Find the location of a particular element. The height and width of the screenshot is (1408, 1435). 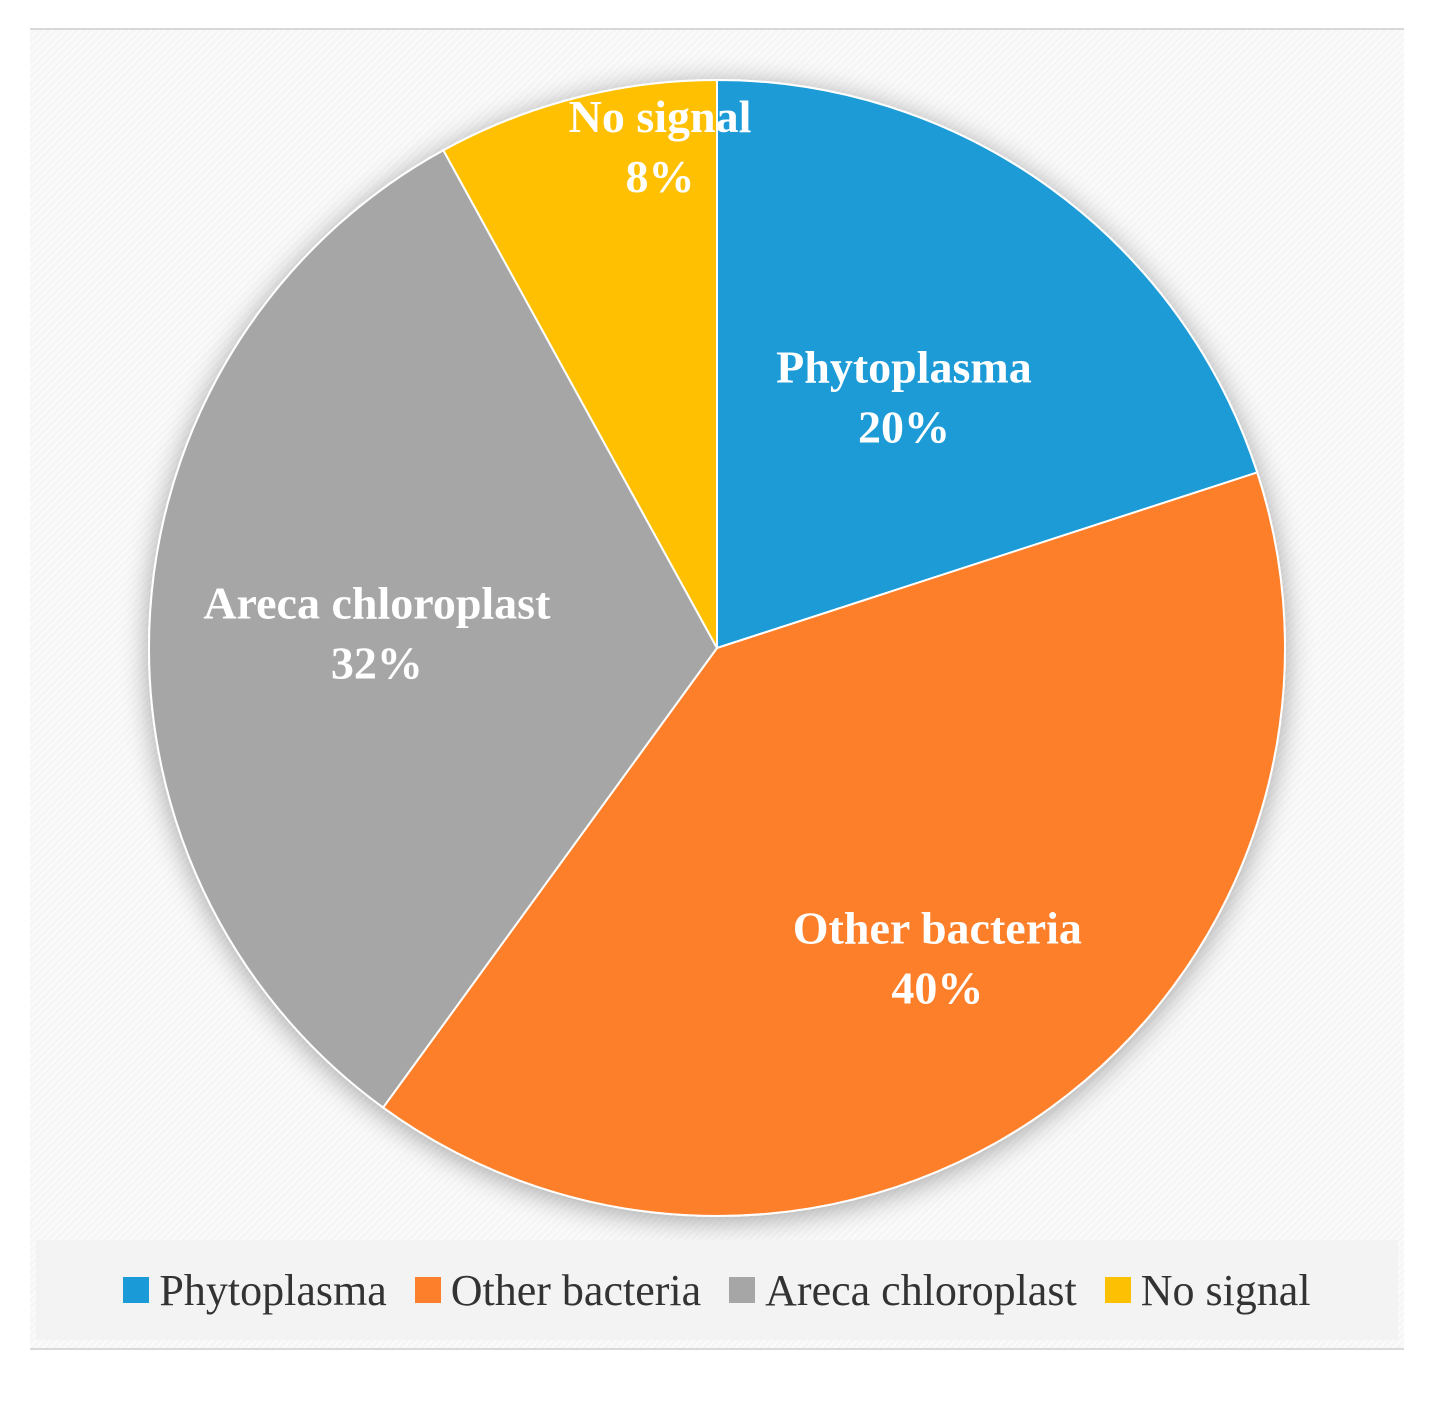

legend-label-areca-chloroplast: Areca chloroplast is located at coordinates (921, 1290).